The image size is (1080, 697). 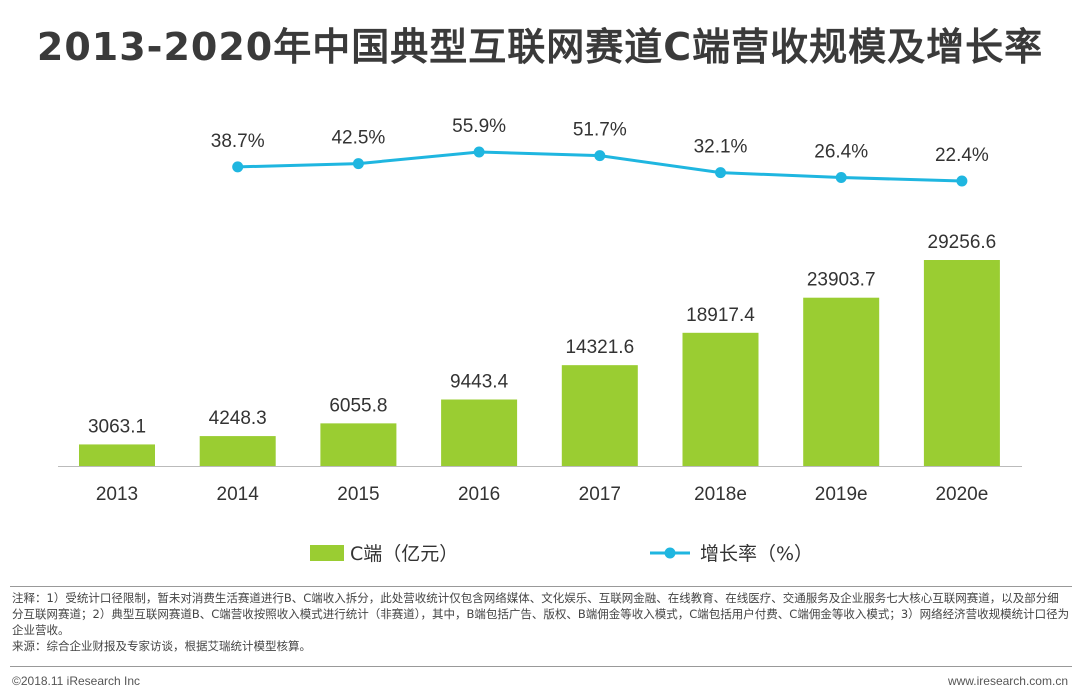 I want to click on notes-divider, so click(x=541, y=586).